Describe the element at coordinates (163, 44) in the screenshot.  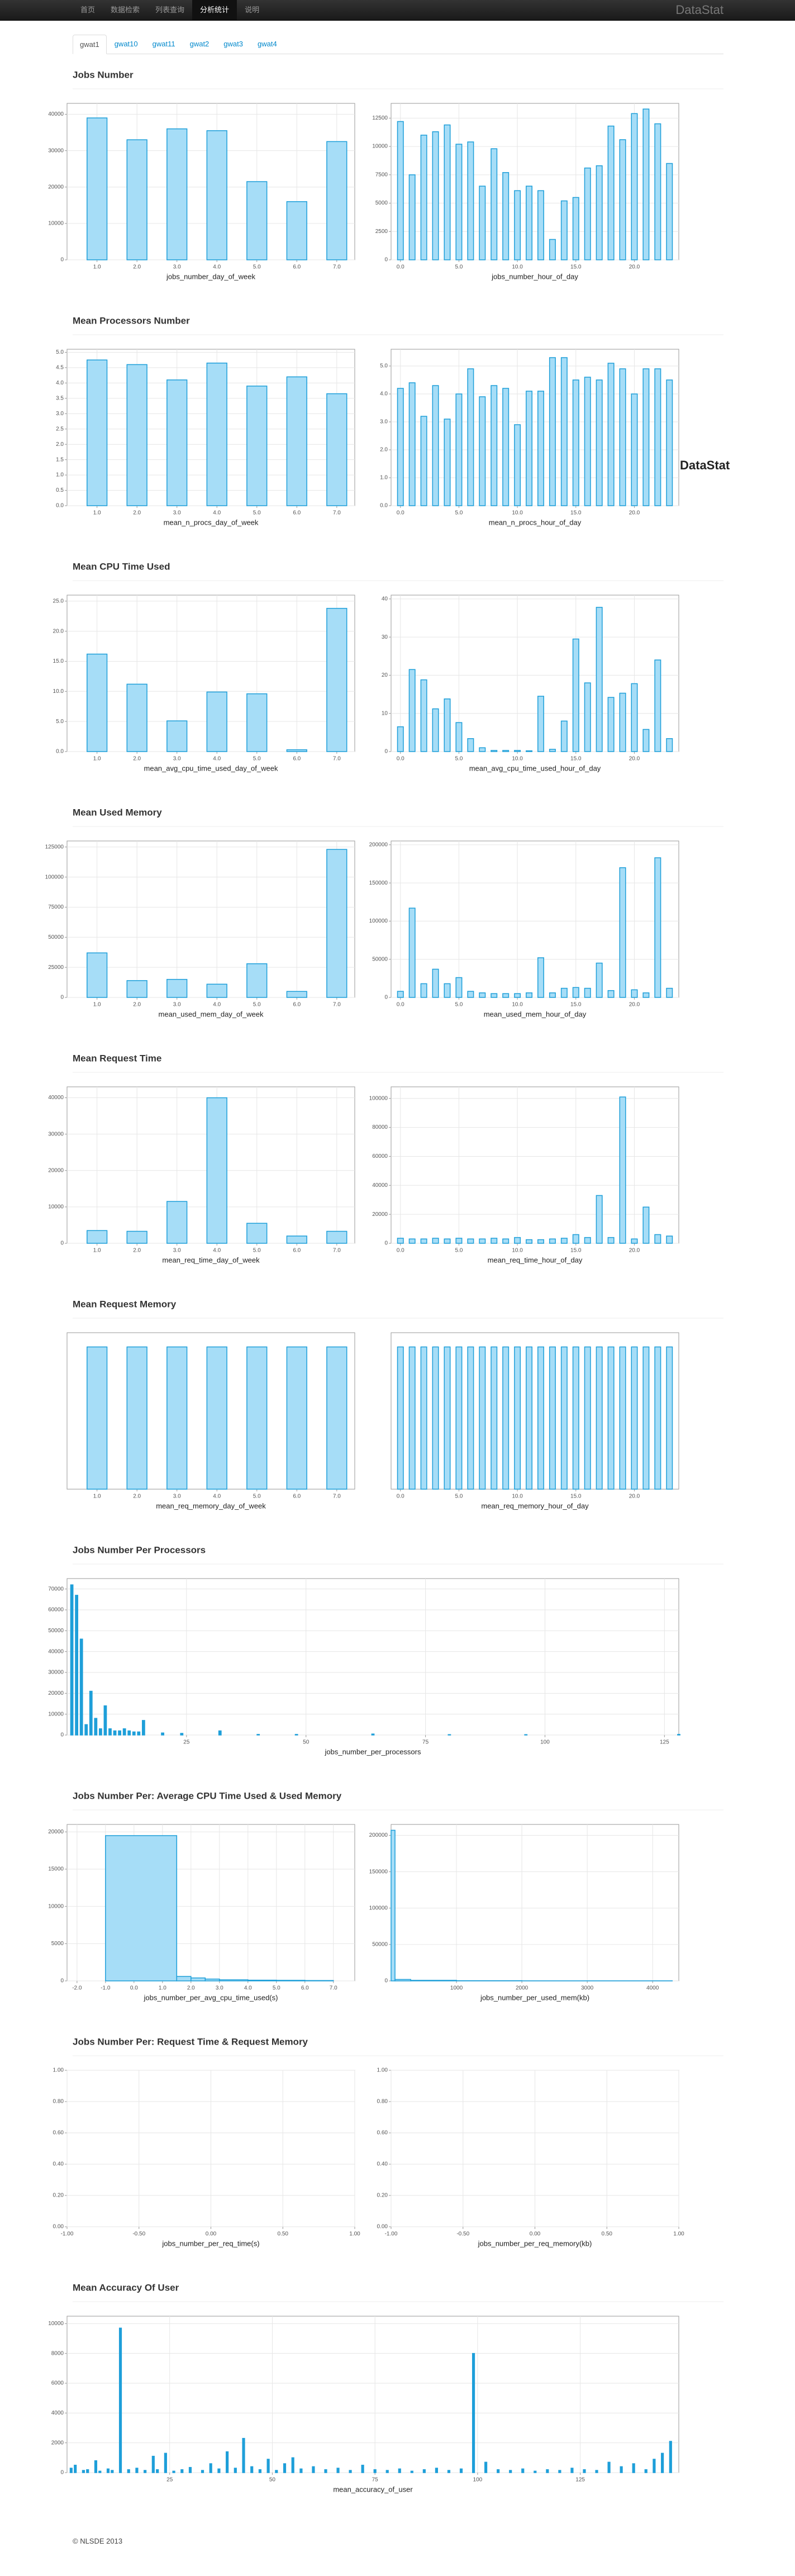
I see `tab: gwat11` at that location.